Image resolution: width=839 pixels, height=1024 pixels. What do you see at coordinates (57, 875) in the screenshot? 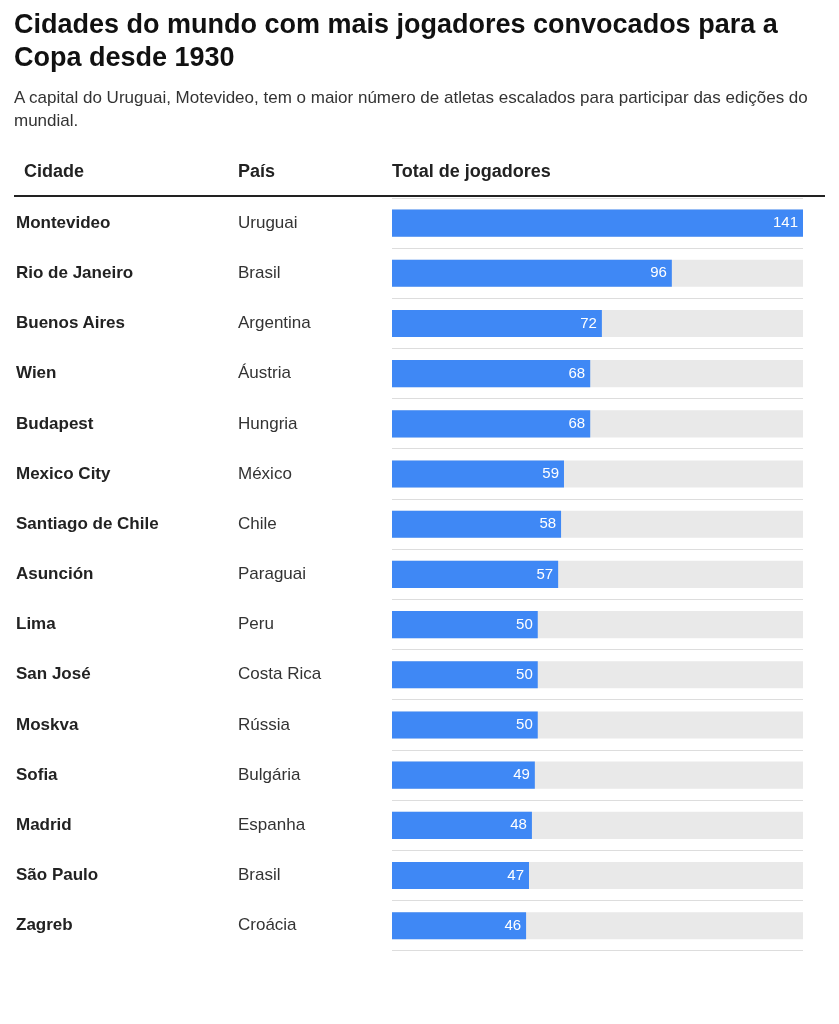
I see `y-tick-label: São Paulo` at bounding box center [57, 875].